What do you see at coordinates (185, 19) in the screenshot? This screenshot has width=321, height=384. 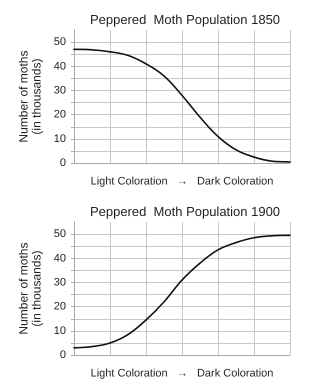 I see `chart-title: Peppered Moth Population 1850` at bounding box center [185, 19].